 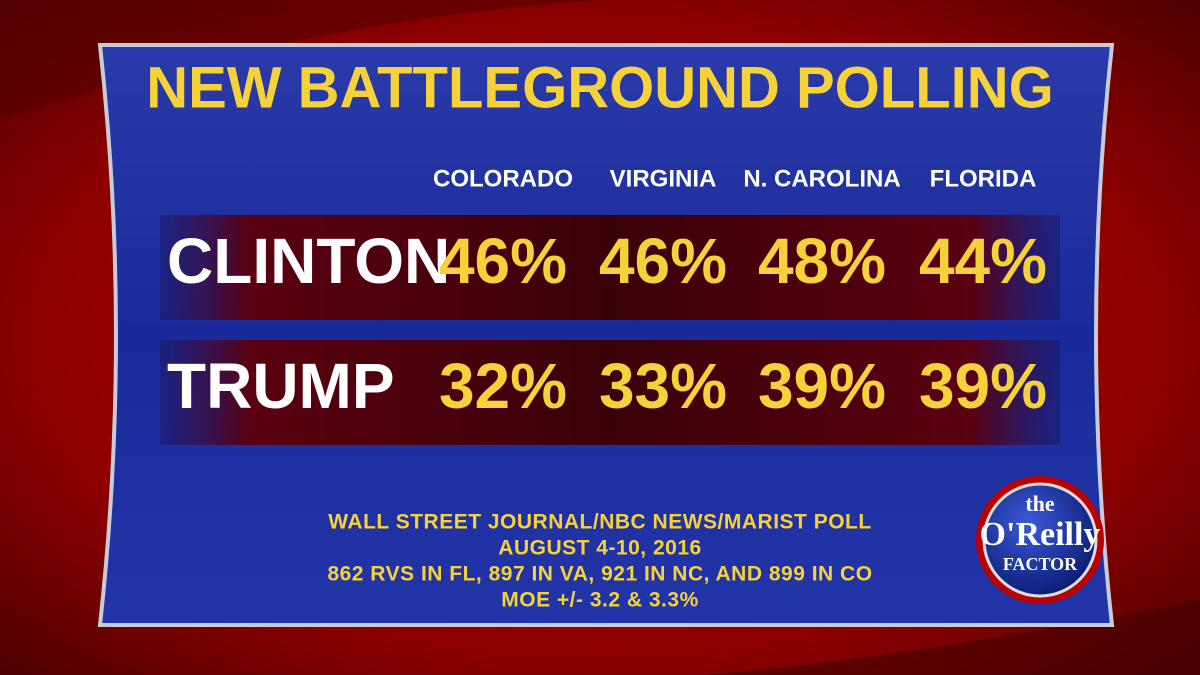 I want to click on column-header: VIRGINIA, so click(x=663, y=178).